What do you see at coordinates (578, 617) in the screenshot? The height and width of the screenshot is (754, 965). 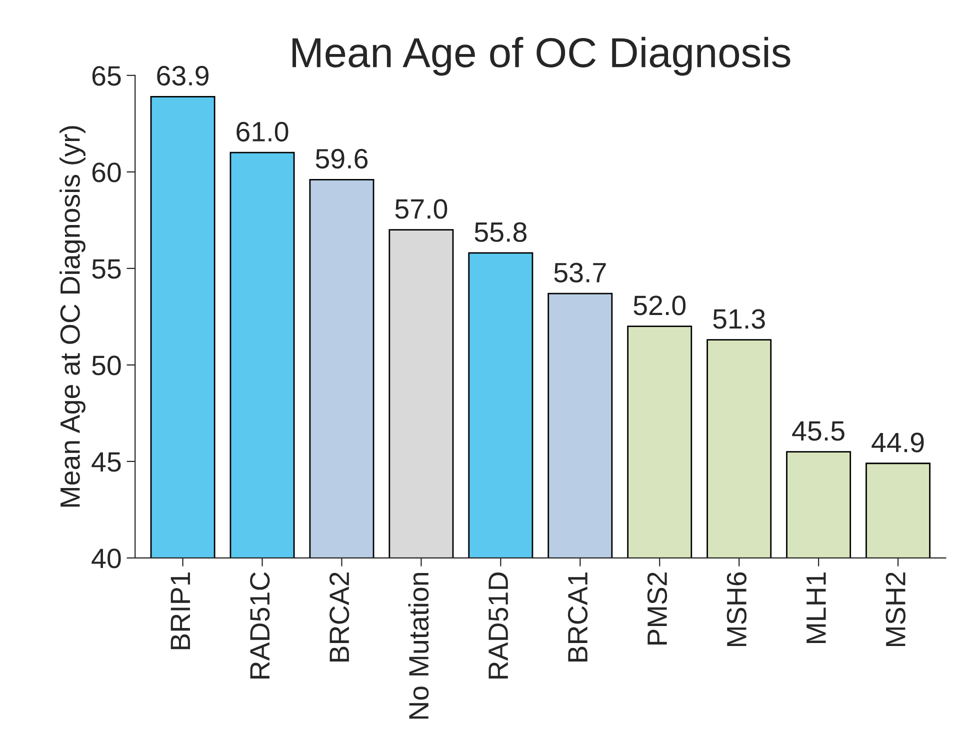 I see `x-tick-label: BRCA1` at bounding box center [578, 617].